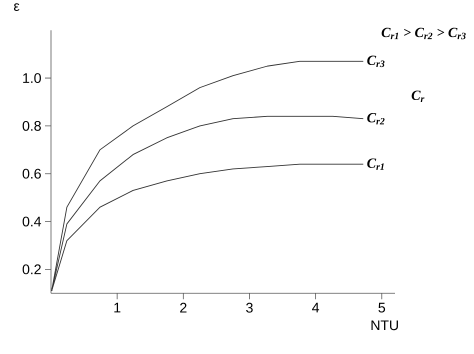  What do you see at coordinates (31, 269) in the screenshot?
I see `y-tick-label: 0.2` at bounding box center [31, 269].